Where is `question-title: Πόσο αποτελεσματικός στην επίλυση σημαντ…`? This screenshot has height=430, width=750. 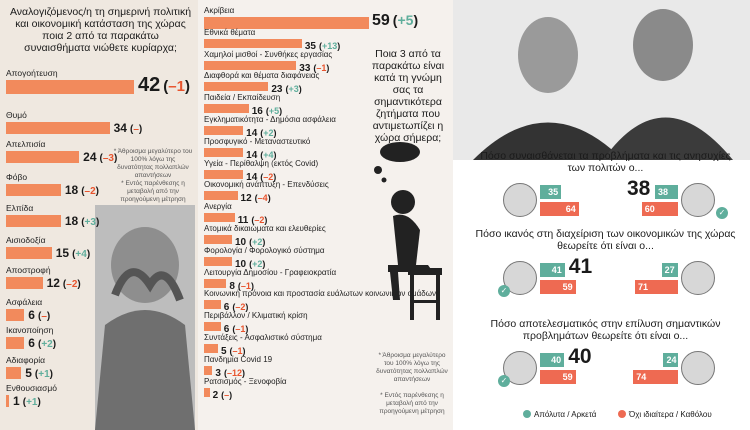 question-title: Πόσο αποτελεσματικός στην επίλυση σημαντ… is located at coordinates (605, 330).